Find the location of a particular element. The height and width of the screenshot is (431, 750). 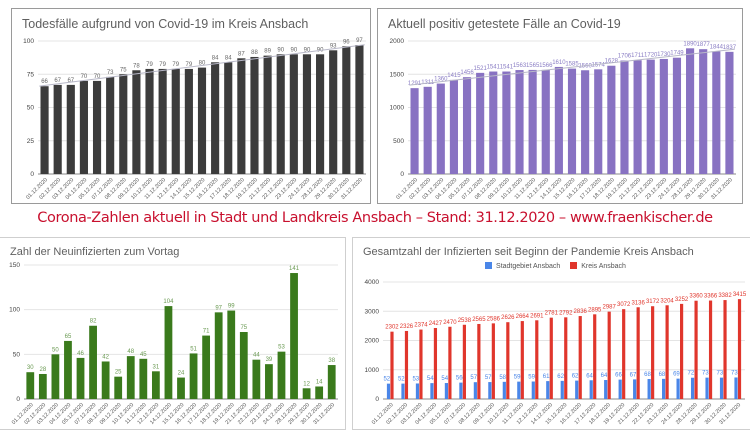

legend-label-kreis: Kreis Ansbach is located at coordinates (603, 266).